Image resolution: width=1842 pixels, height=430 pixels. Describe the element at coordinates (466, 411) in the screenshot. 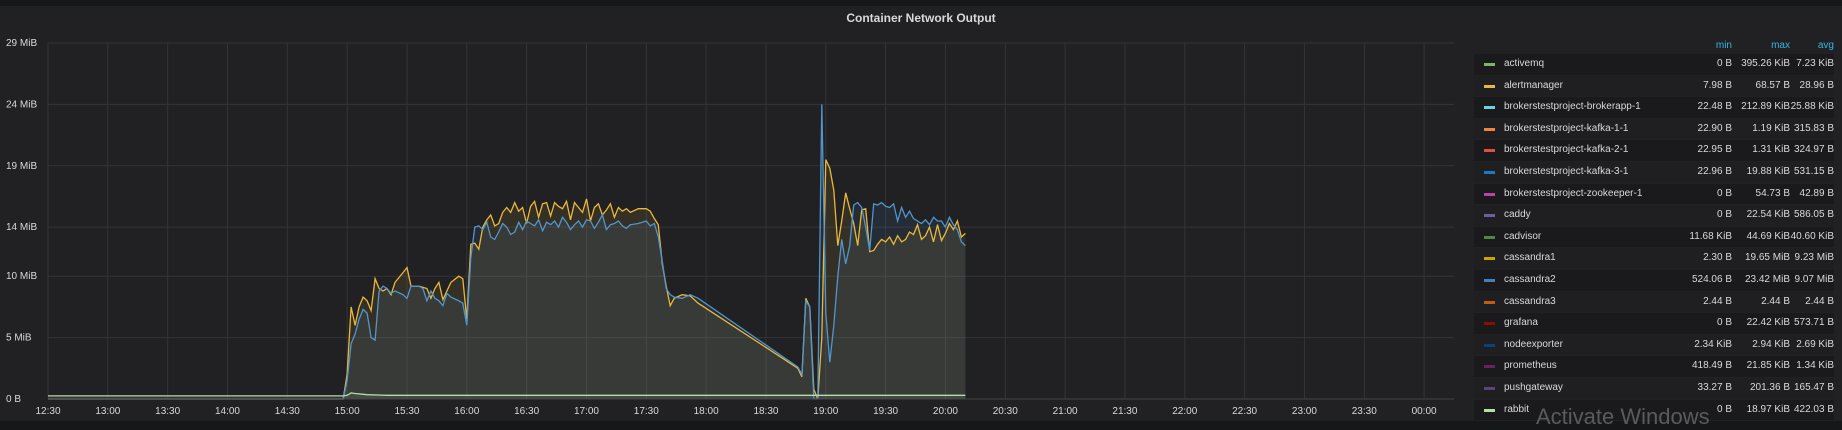

I see `x-tick-label: 16:00` at that location.